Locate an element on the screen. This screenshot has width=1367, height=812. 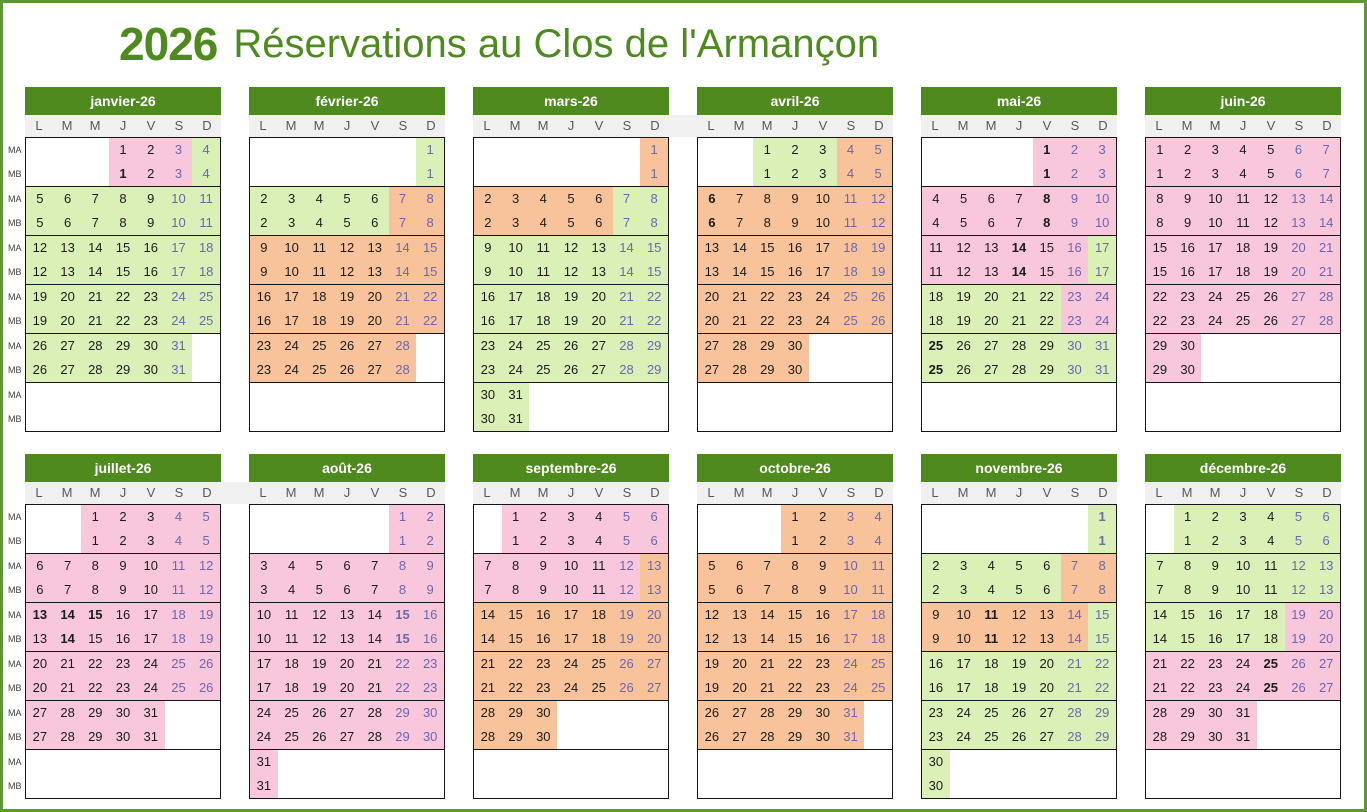
day-cell: 11 is located at coordinates (206, 223).